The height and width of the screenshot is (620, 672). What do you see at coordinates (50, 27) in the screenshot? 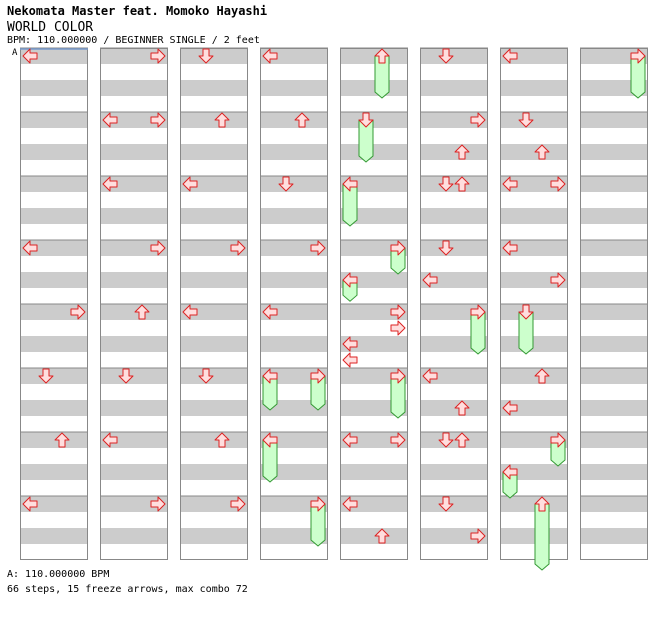
I see `song-title: WORLD COLOR` at bounding box center [50, 27].